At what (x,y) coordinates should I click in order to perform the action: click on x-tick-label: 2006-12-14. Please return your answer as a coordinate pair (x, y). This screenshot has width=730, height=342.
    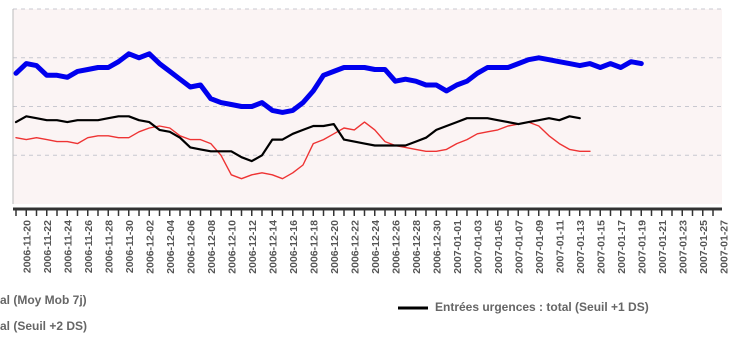
    Looking at the image, I should click on (273, 247).